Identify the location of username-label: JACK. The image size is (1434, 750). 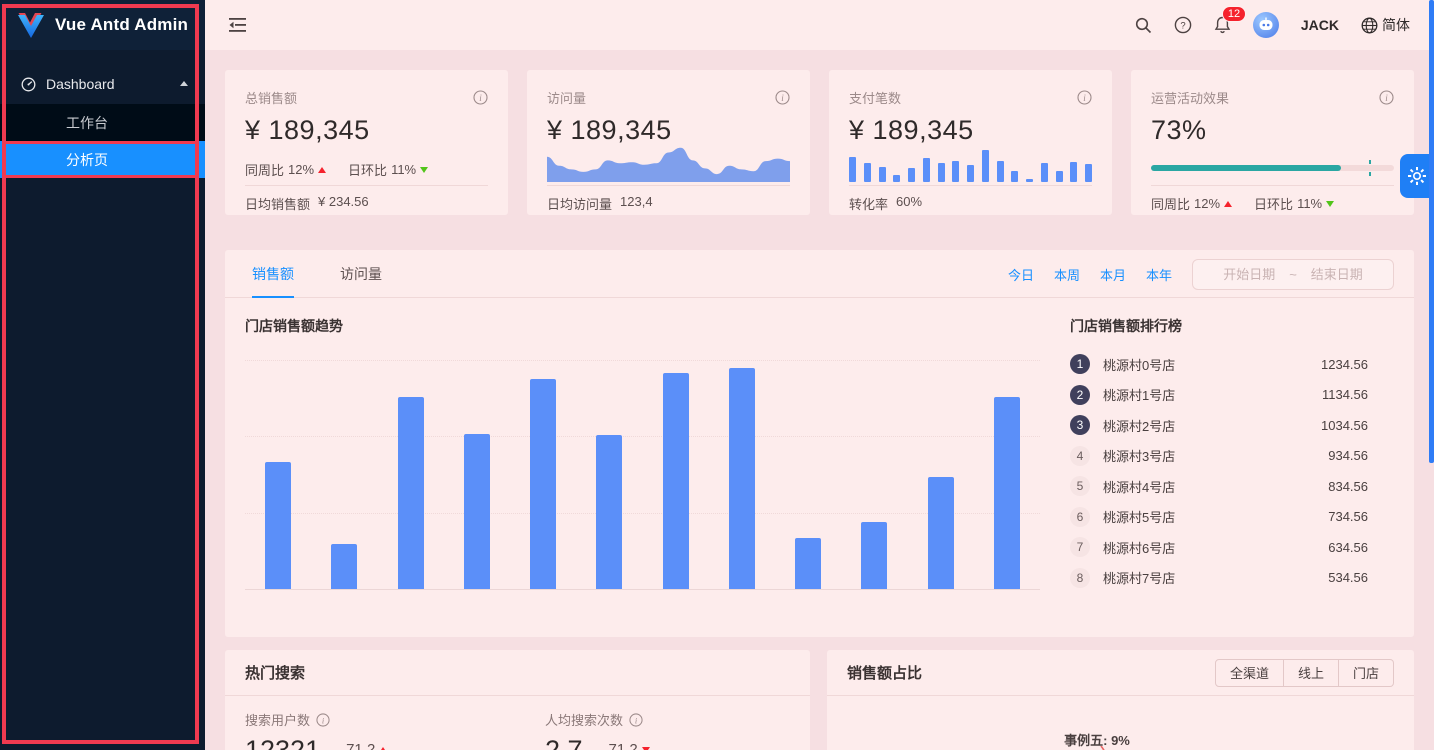
(1319, 25).